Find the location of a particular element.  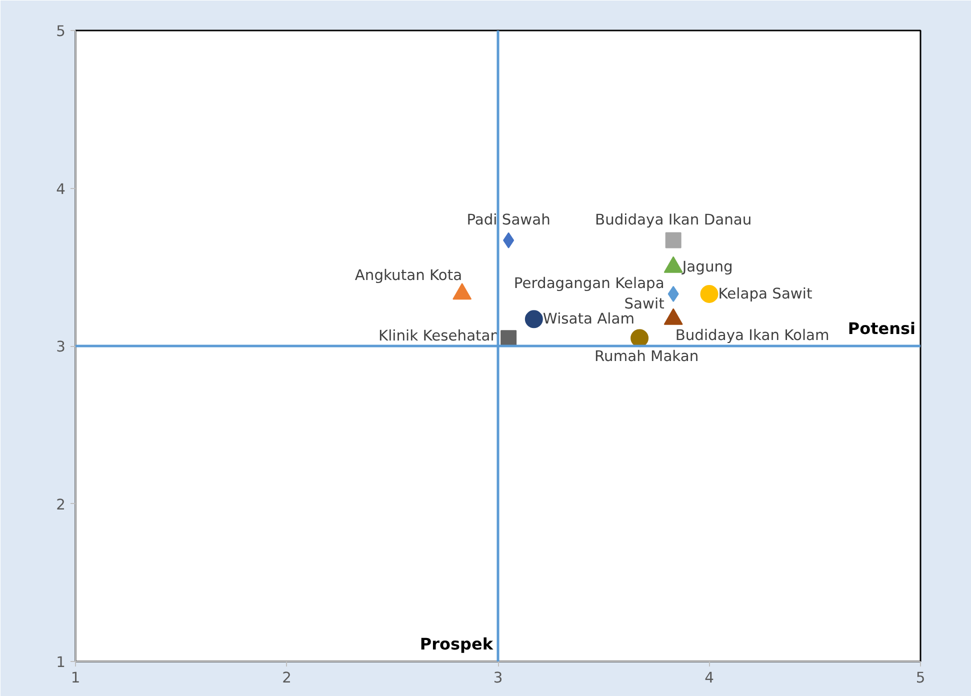

x-tick-label: 4 is located at coordinates (709, 678).